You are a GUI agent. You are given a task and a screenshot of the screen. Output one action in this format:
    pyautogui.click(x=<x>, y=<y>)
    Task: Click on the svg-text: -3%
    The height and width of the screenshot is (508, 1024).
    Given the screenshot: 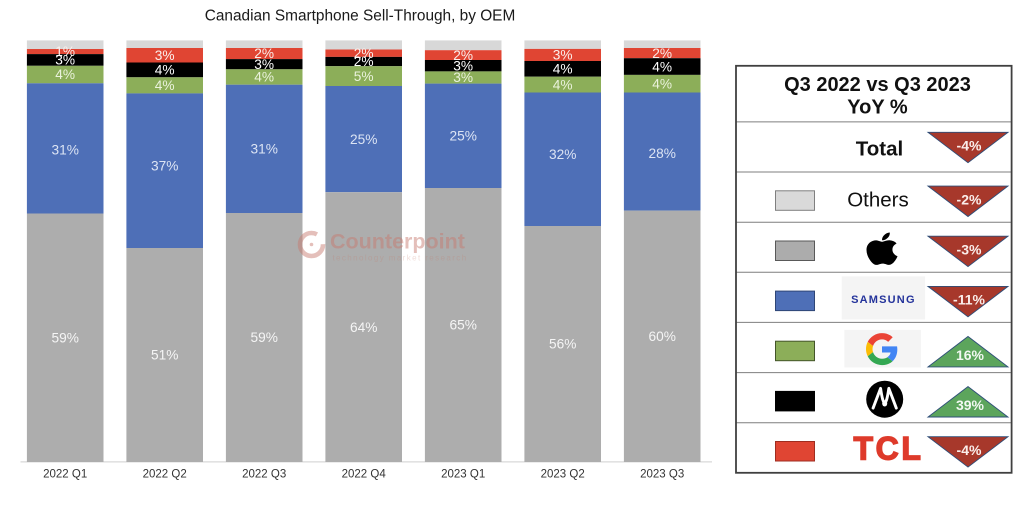 What is the action you would take?
    pyautogui.click(x=969, y=249)
    